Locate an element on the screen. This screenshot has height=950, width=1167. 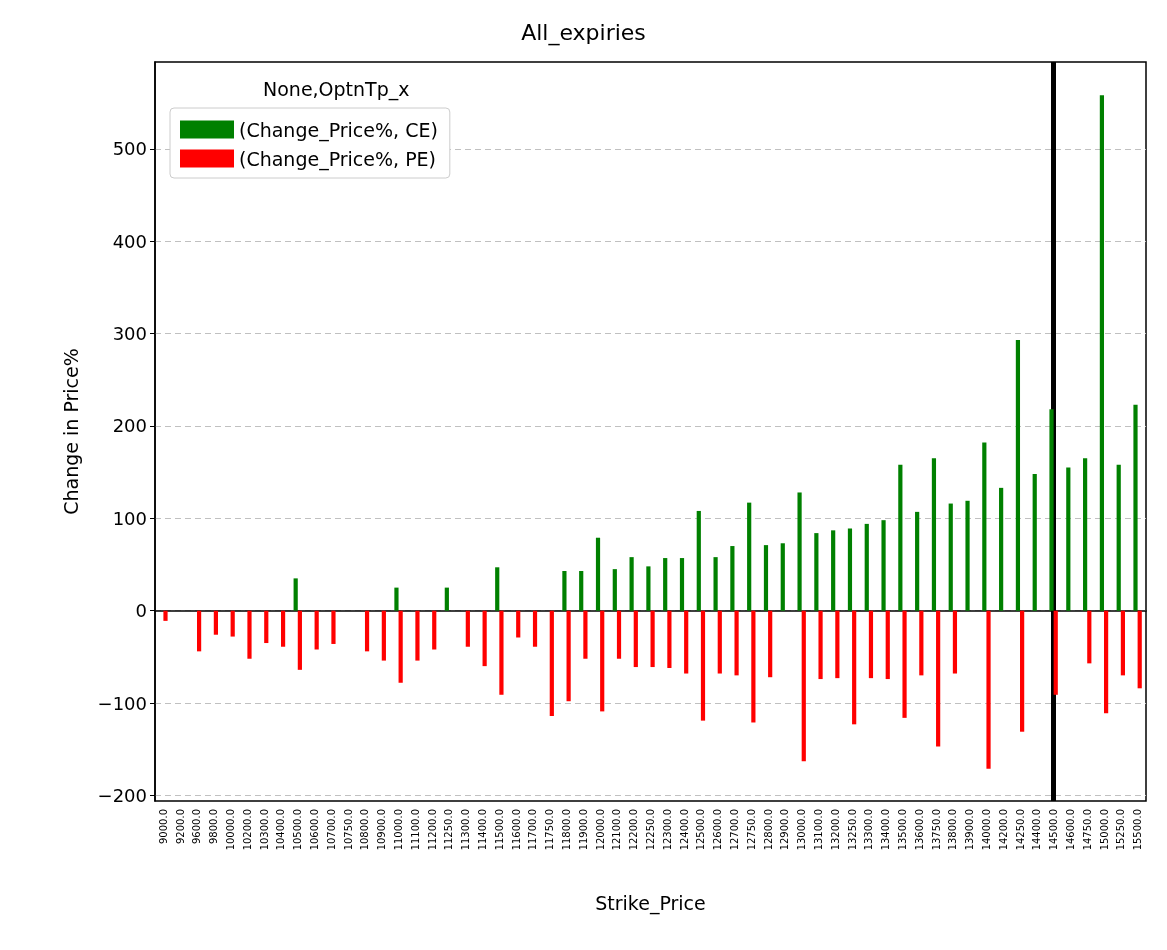
x-tick-label: 10700.0 is located at coordinates (331, 830).